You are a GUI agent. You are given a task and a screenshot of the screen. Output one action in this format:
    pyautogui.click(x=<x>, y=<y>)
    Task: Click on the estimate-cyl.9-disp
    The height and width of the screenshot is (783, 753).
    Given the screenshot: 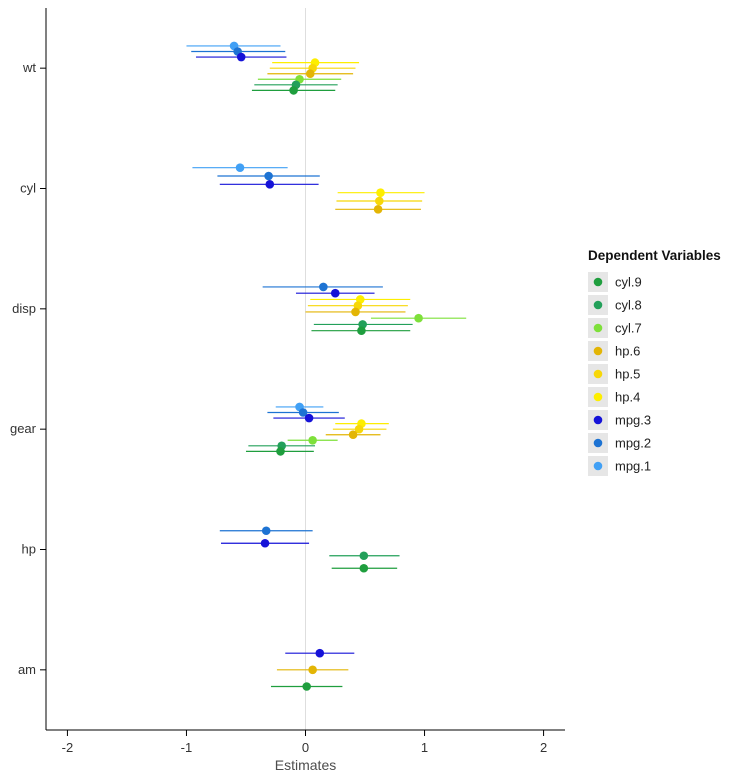 What is the action you would take?
    pyautogui.click(x=361, y=331)
    